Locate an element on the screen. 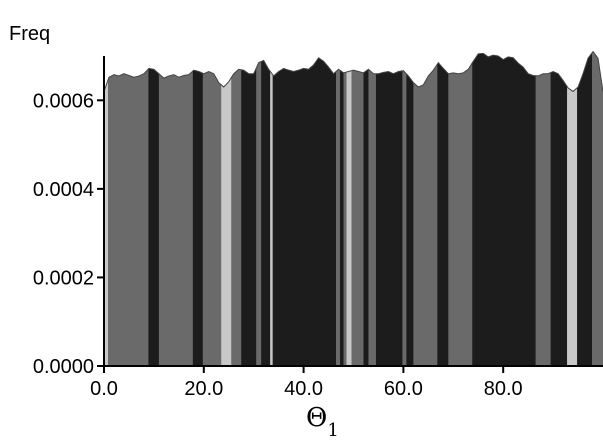  y-tick-label: 0.0002 is located at coordinates (63, 278).